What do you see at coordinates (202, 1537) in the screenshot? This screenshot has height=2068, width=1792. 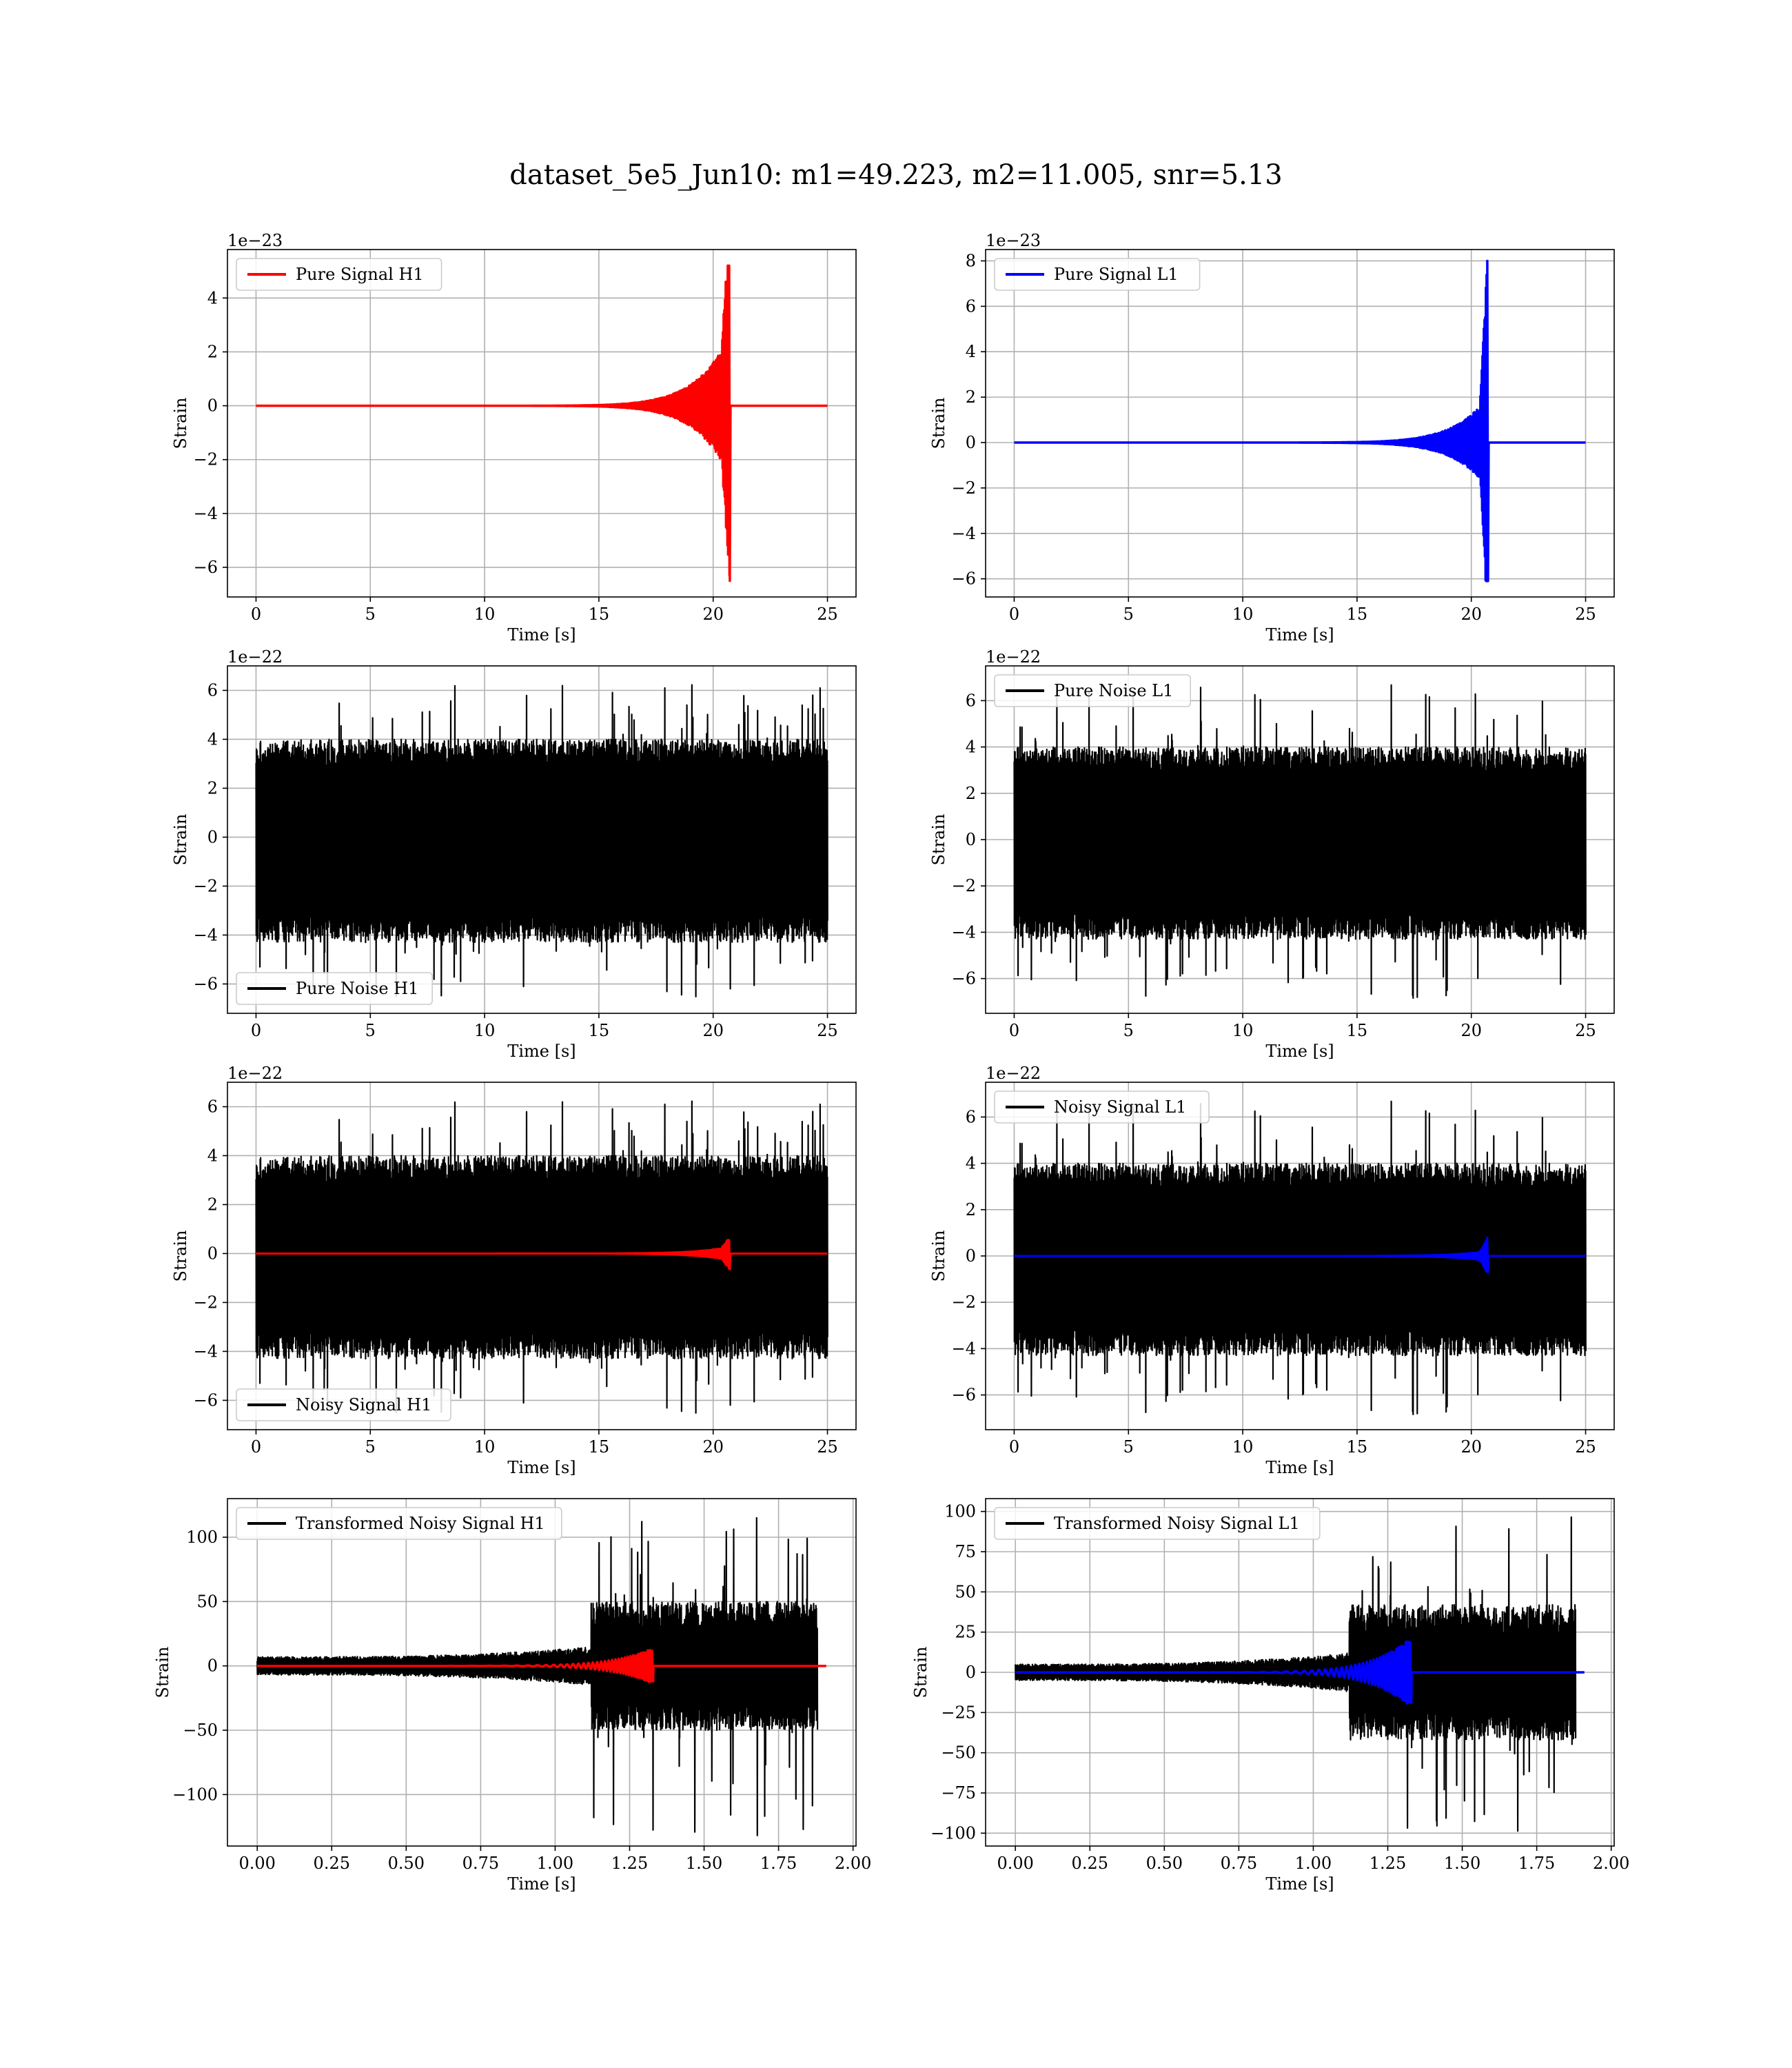 I see `y-tick-label: 100` at bounding box center [202, 1537].